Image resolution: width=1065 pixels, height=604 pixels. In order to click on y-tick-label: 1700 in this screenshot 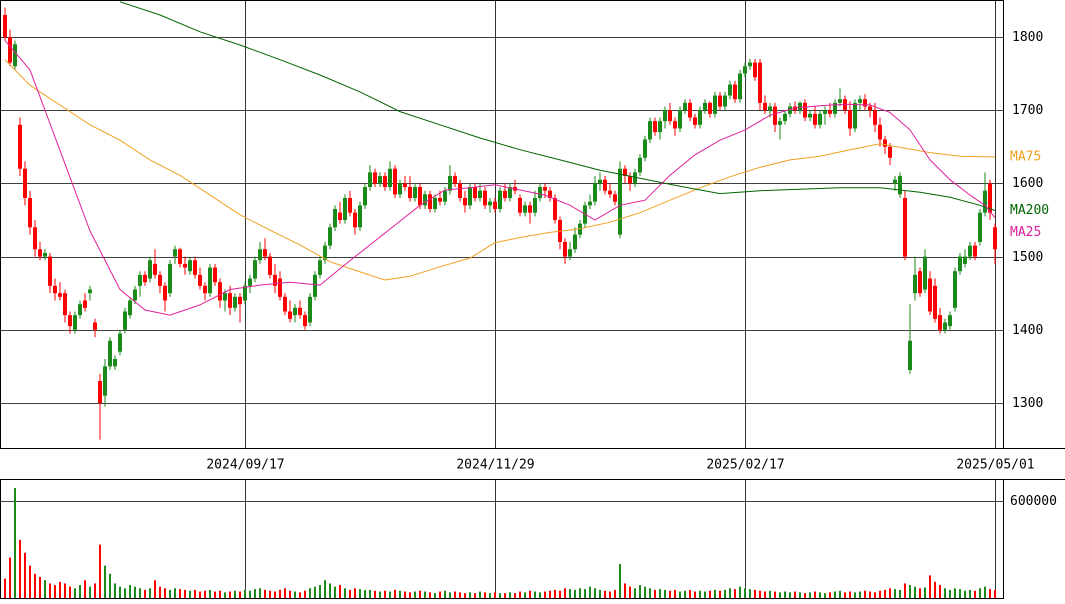, I will do `click(1027, 110)`.